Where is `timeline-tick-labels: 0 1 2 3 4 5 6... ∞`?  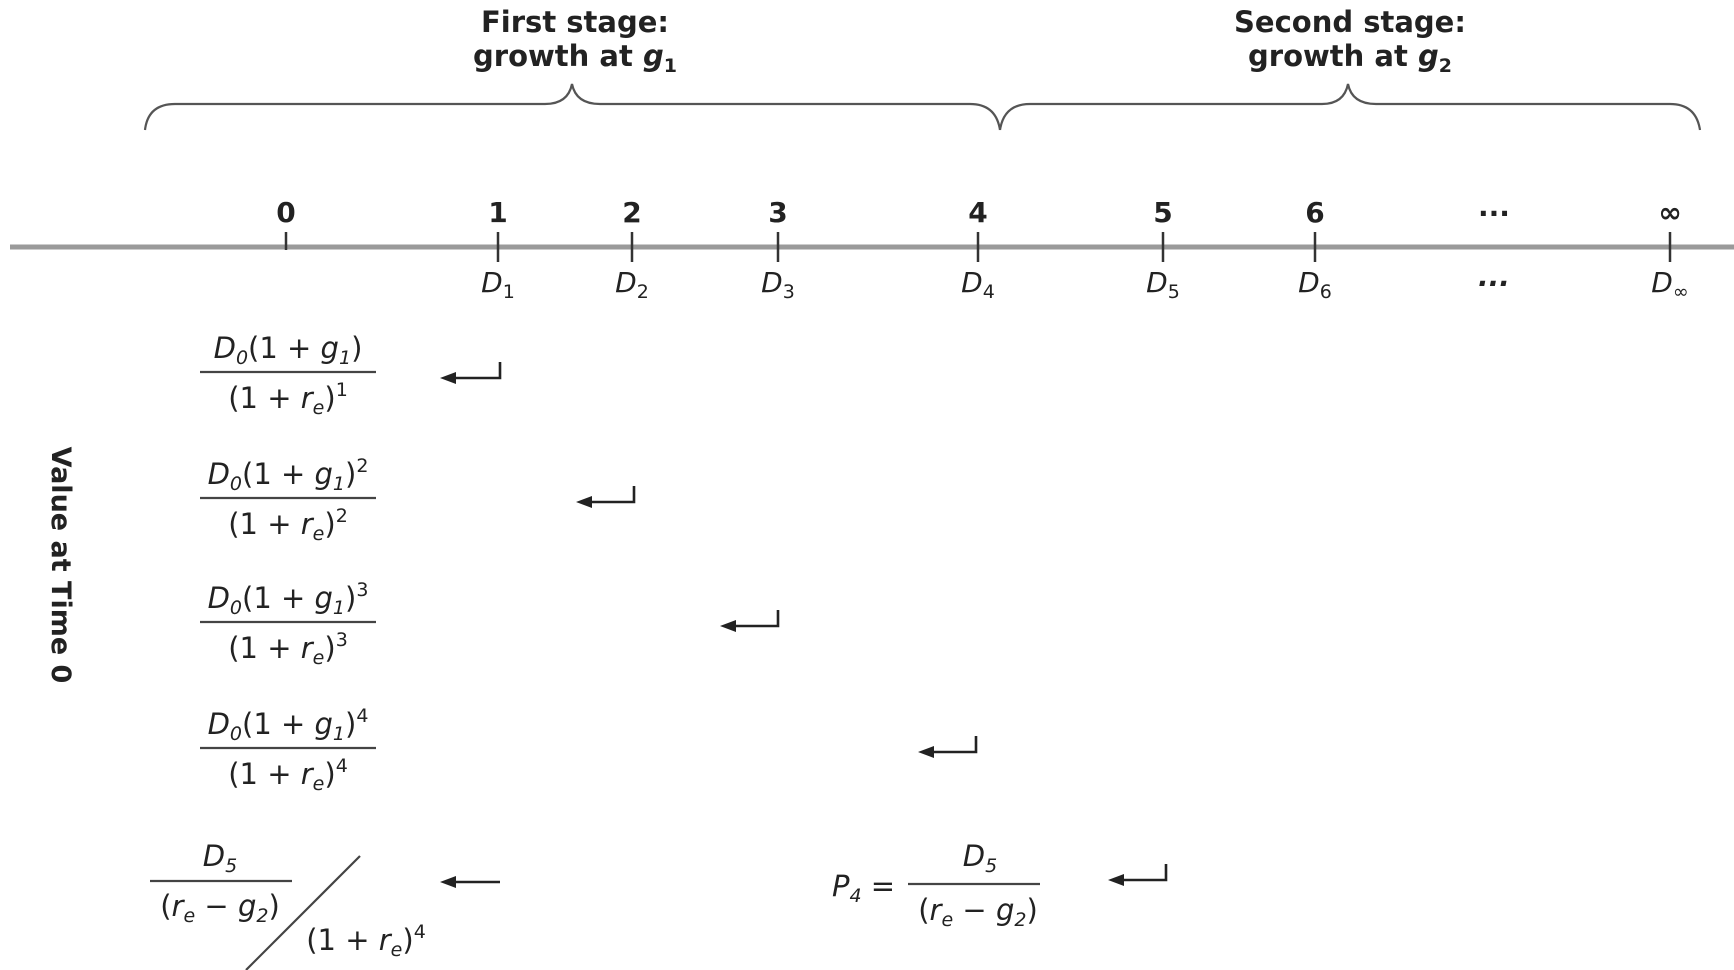 timeline-tick-labels: 0 1 2 3 4 5 6... ∞ is located at coordinates (978, 209).